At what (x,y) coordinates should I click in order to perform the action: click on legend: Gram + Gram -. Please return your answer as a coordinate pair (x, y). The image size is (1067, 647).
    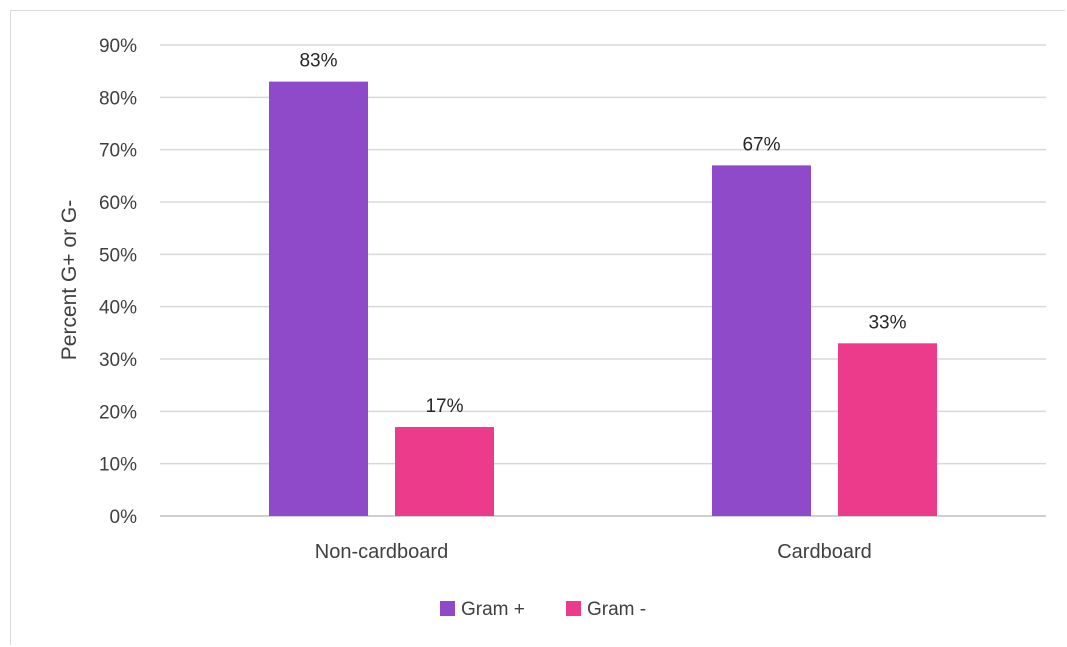
    Looking at the image, I should click on (543, 609).